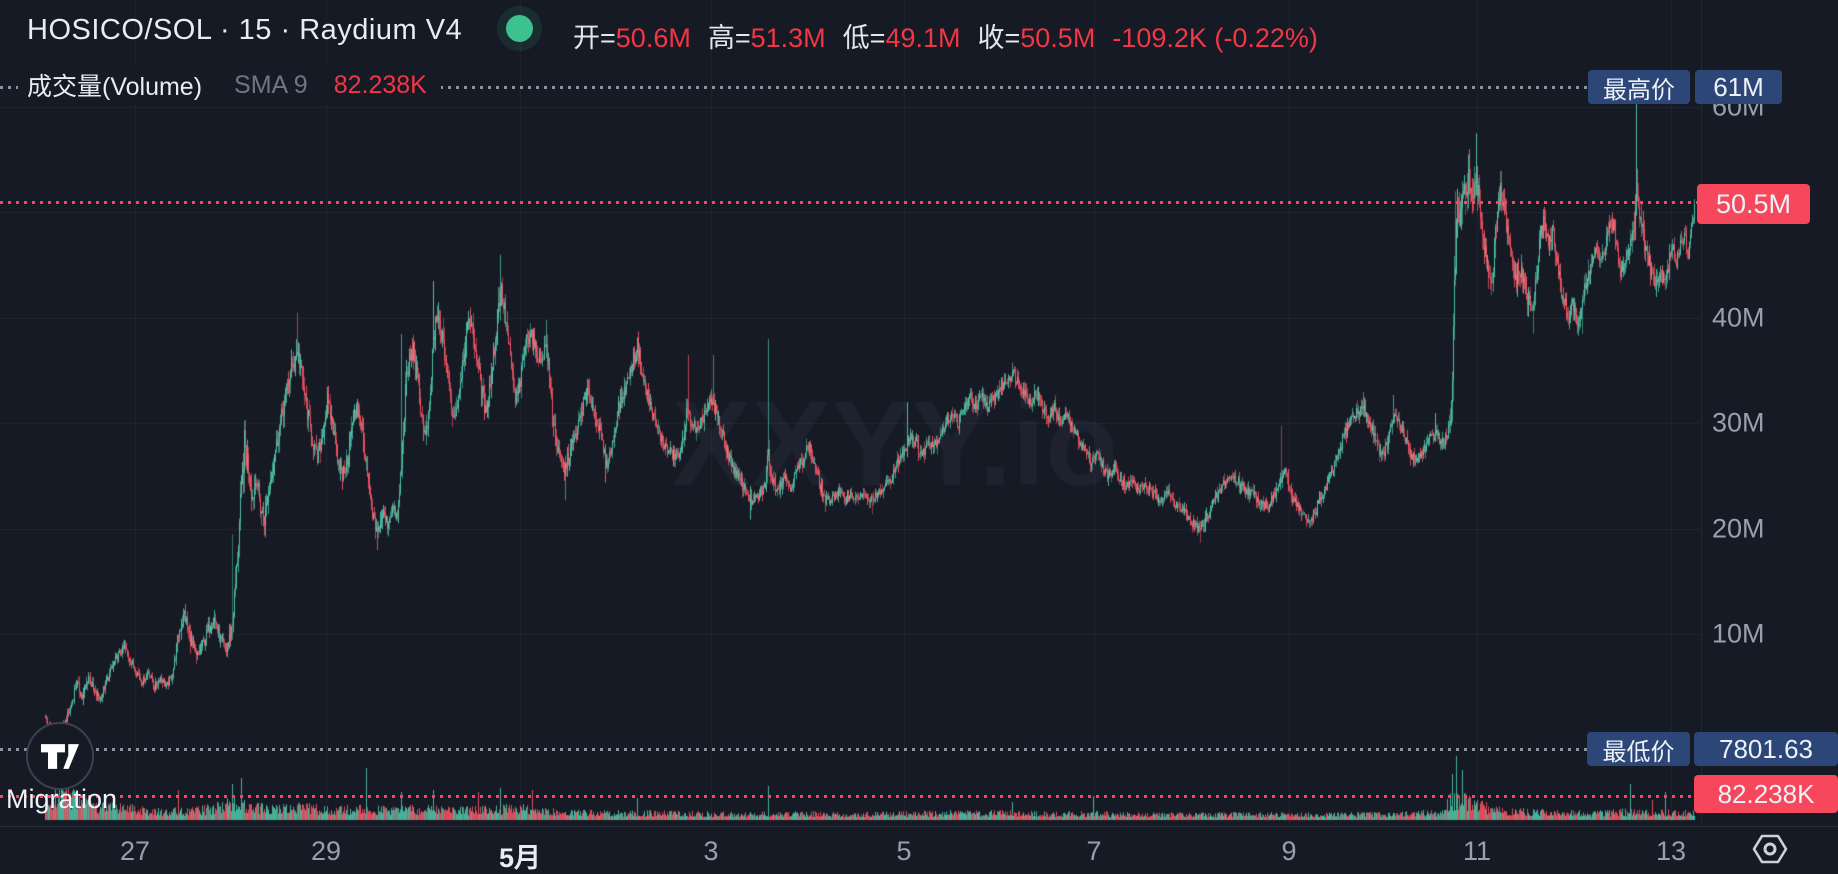  What do you see at coordinates (326, 851) in the screenshot?
I see `time-axis-label: 29` at bounding box center [326, 851].